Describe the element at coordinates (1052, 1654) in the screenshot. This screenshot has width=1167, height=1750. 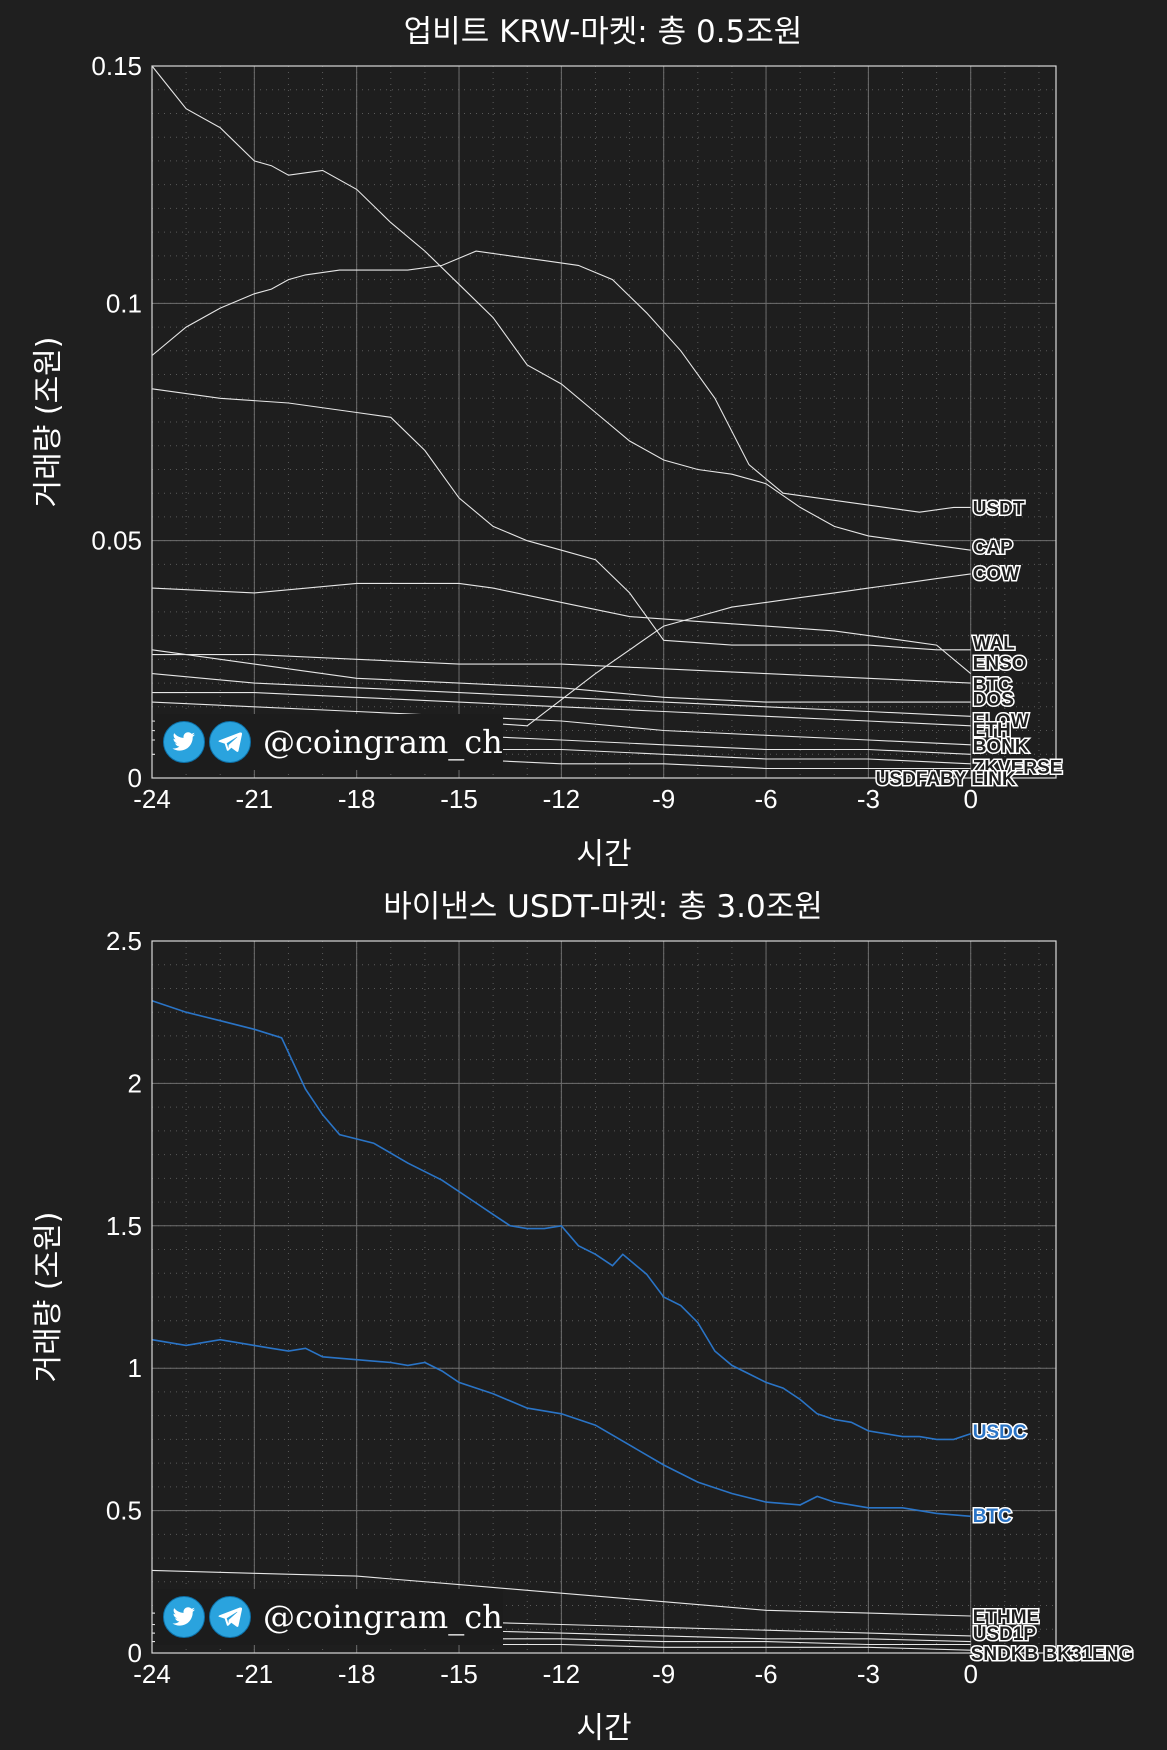
I see `series-end-label: SNDKB BK31ENG` at that location.